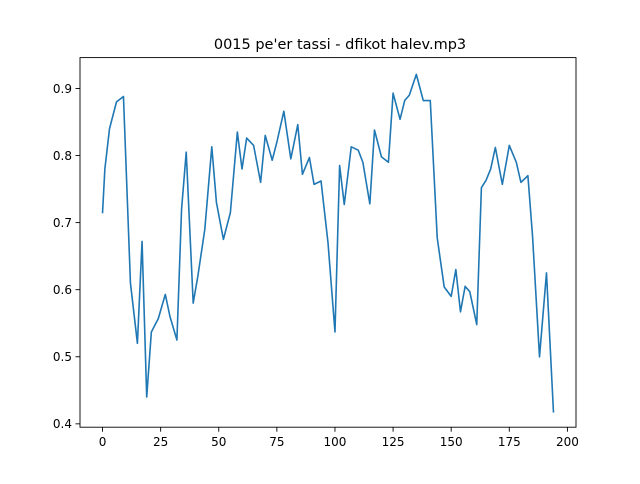  What do you see at coordinates (66, 256) in the screenshot?
I see `y-axis: 0.4 0.5 0.6 0.7 0.8 0.9` at bounding box center [66, 256].